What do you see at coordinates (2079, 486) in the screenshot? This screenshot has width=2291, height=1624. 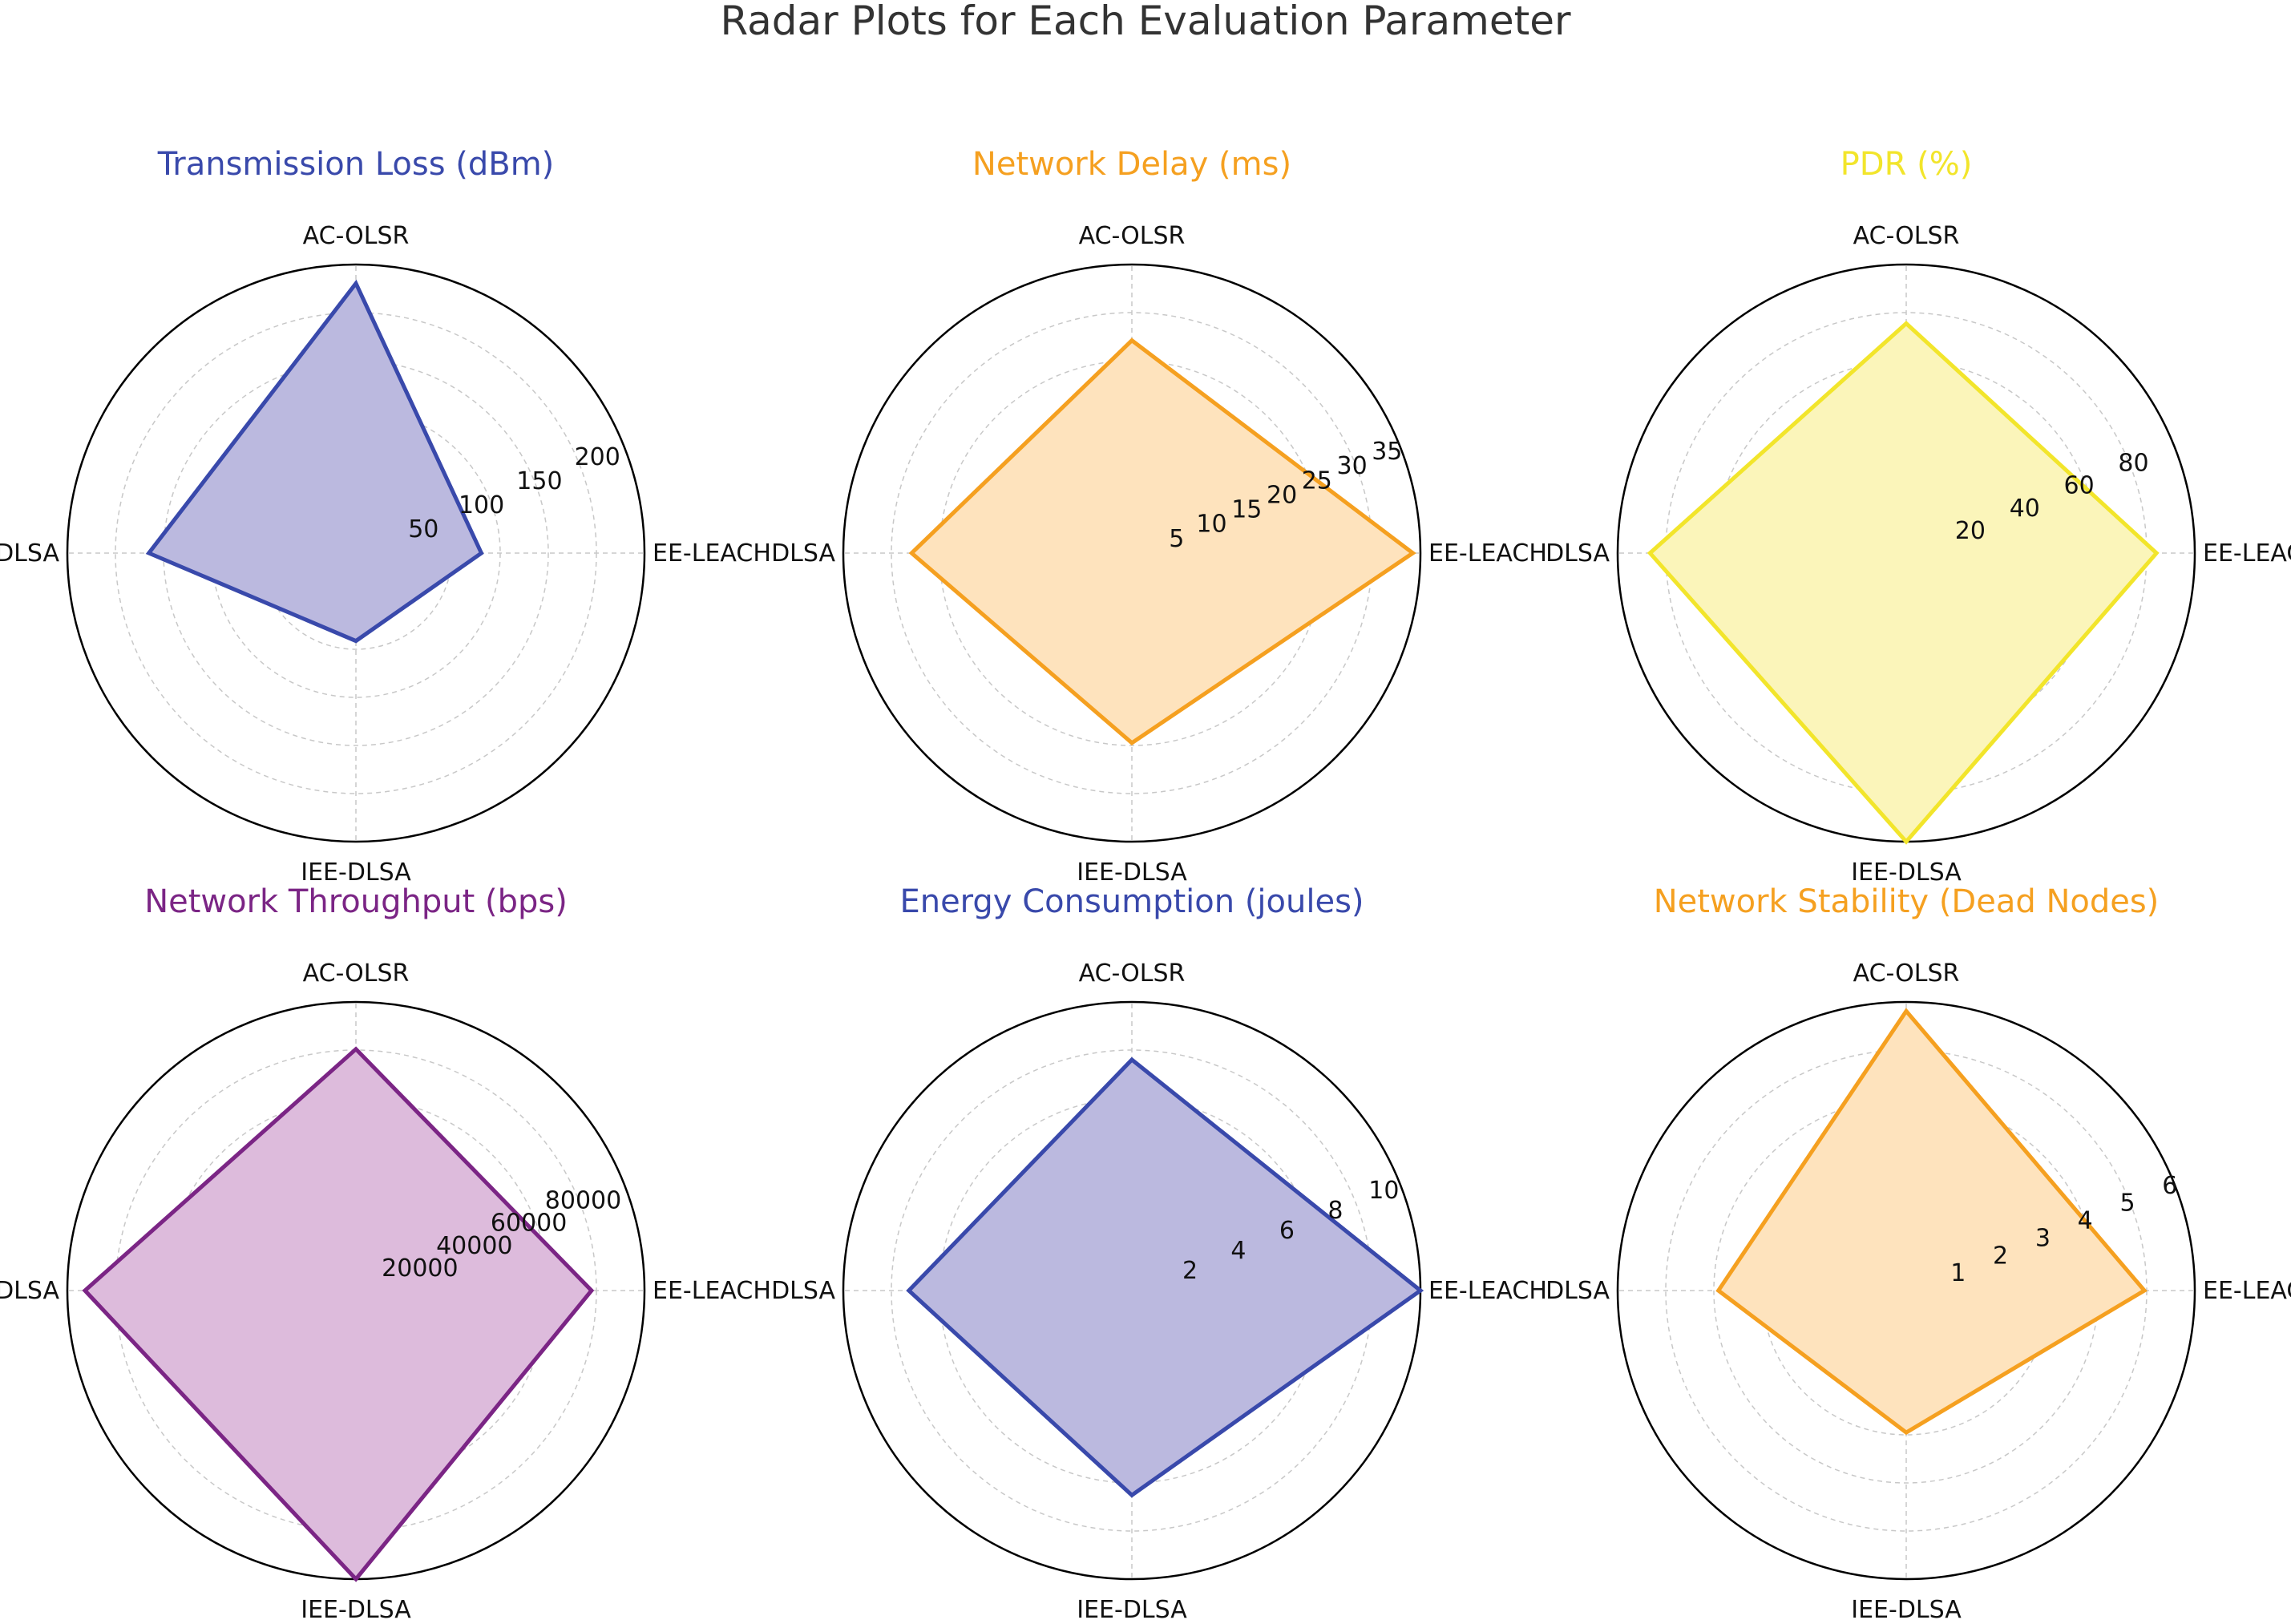 I see `radial-tick-label: 60` at bounding box center [2079, 486].